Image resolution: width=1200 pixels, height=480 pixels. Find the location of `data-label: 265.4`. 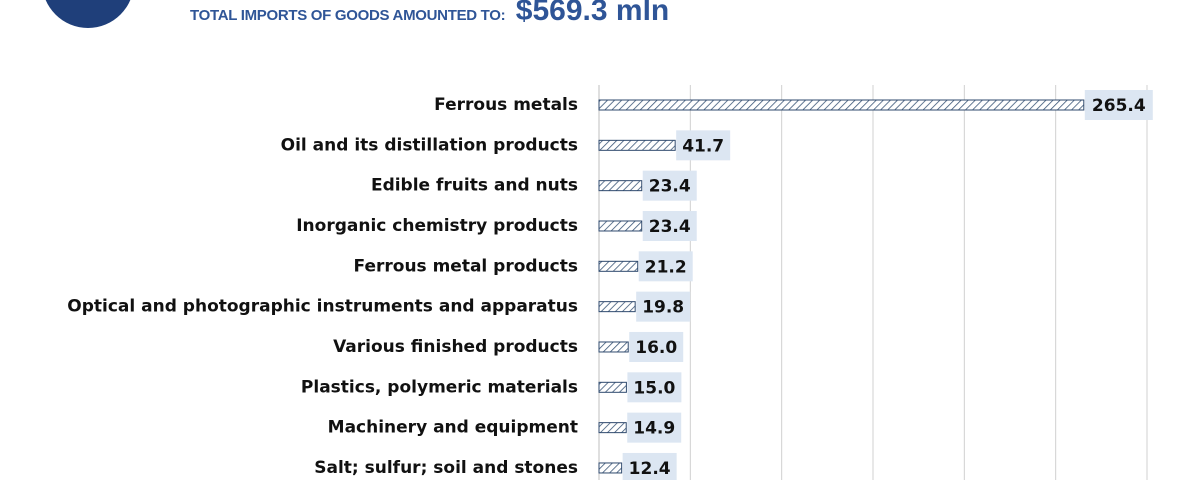

data-label: 265.4 is located at coordinates (1119, 106).